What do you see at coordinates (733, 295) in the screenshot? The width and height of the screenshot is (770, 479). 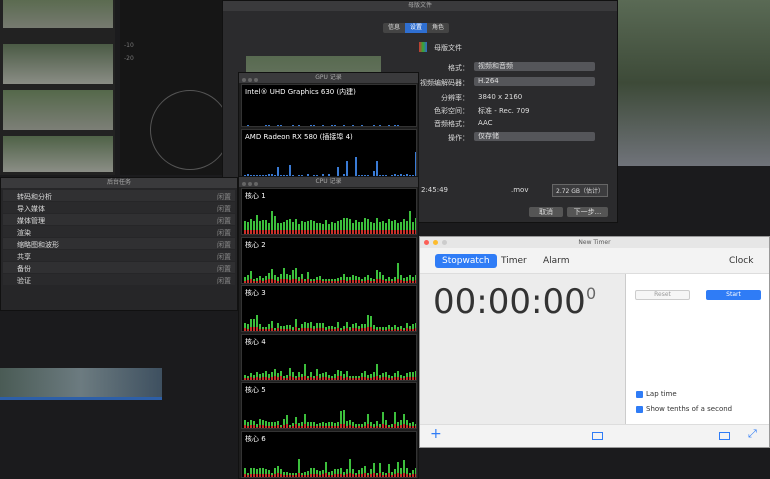 I see `start-button: Start` at bounding box center [733, 295].